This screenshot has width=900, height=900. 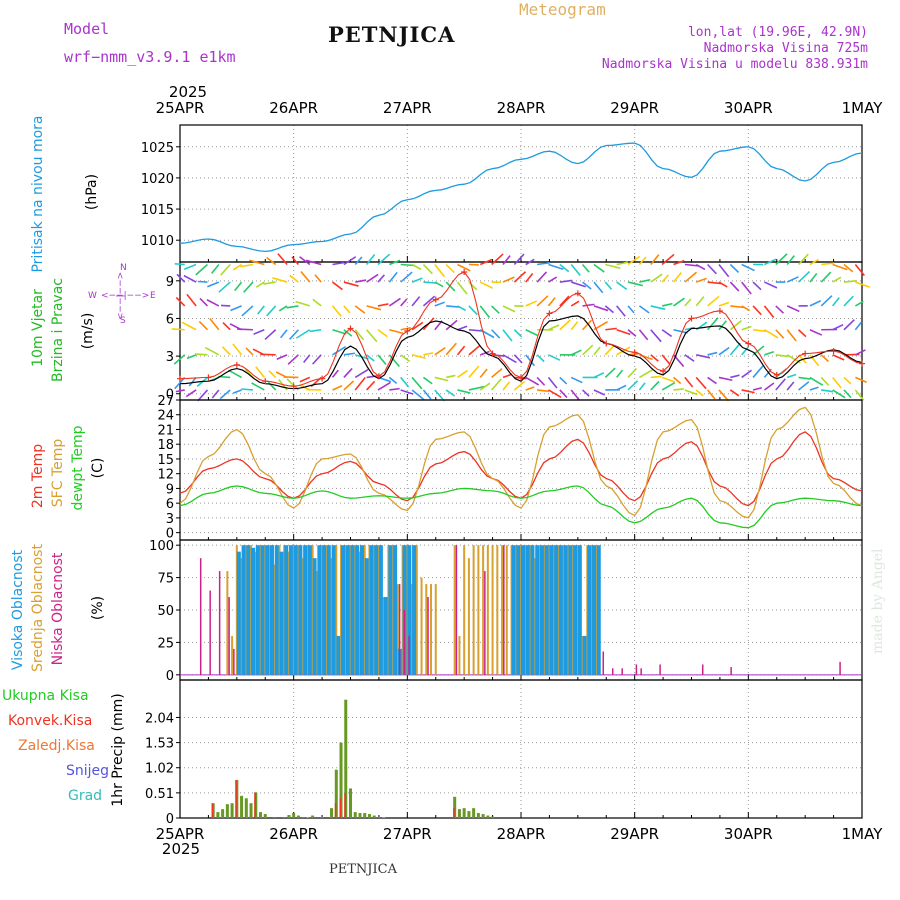 What do you see at coordinates (785, 48) in the screenshot?
I see `elevation-label: Nadmorska Visina 725m` at bounding box center [785, 48].